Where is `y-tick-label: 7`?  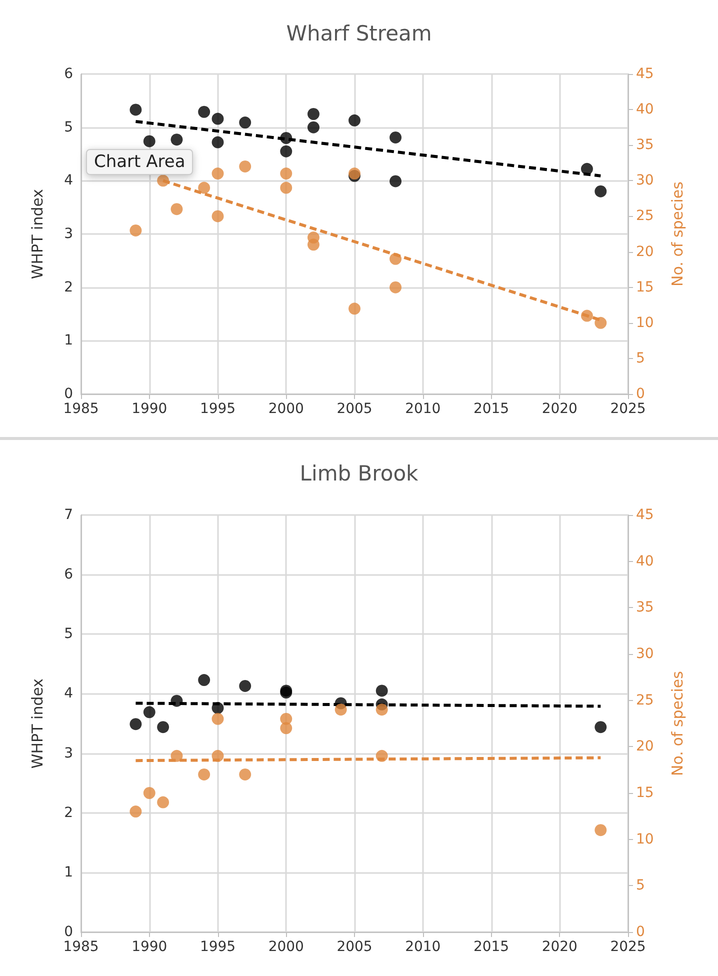 y-tick-label: 7 is located at coordinates (68, 515).